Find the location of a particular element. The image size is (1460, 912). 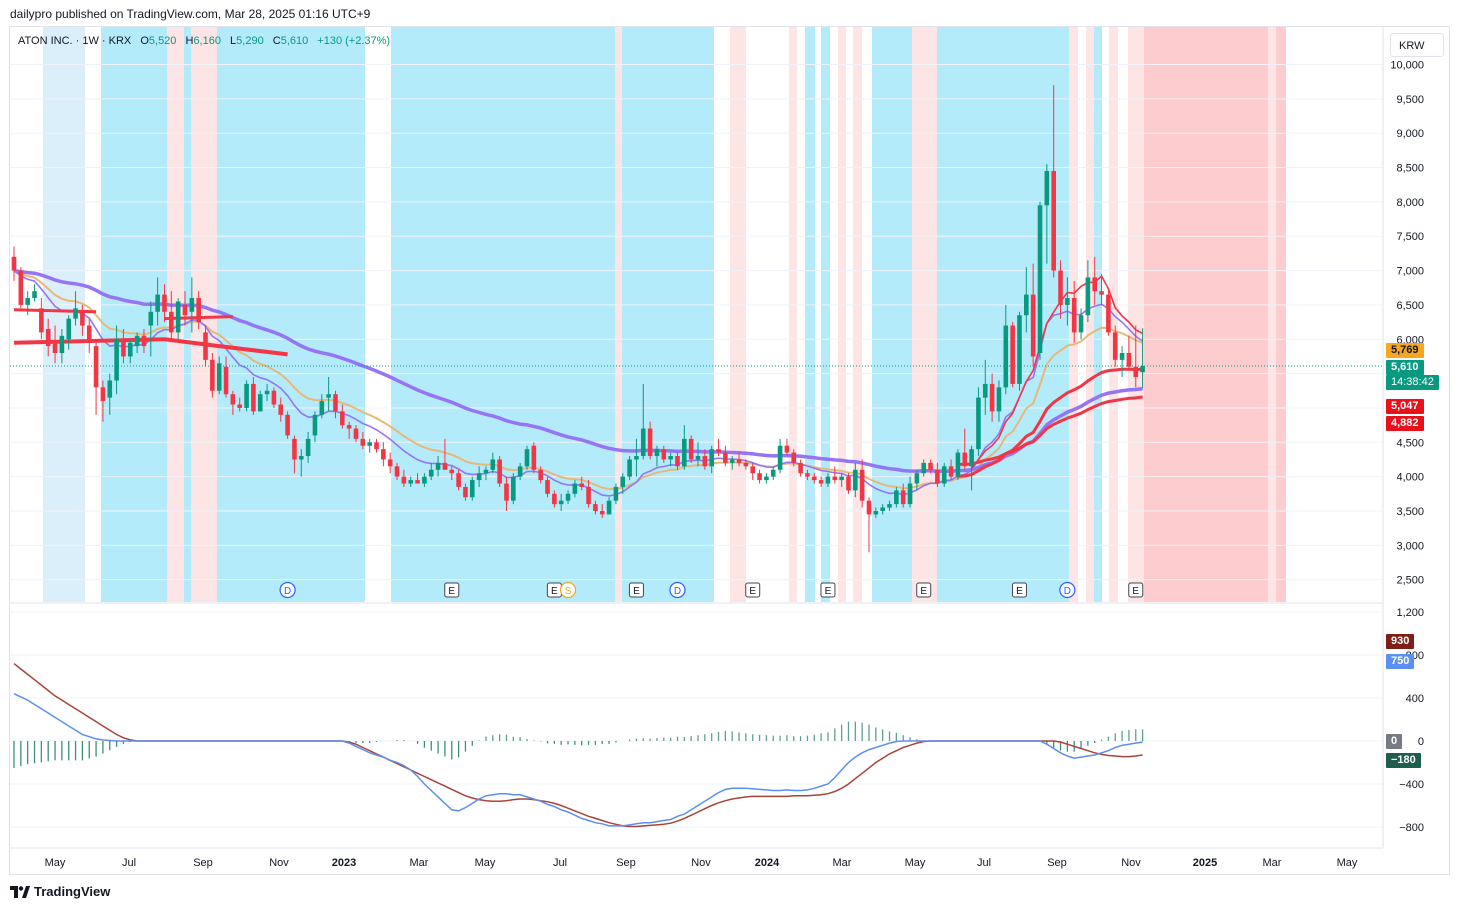

time-tick-label: May is located at coordinates (485, 863).